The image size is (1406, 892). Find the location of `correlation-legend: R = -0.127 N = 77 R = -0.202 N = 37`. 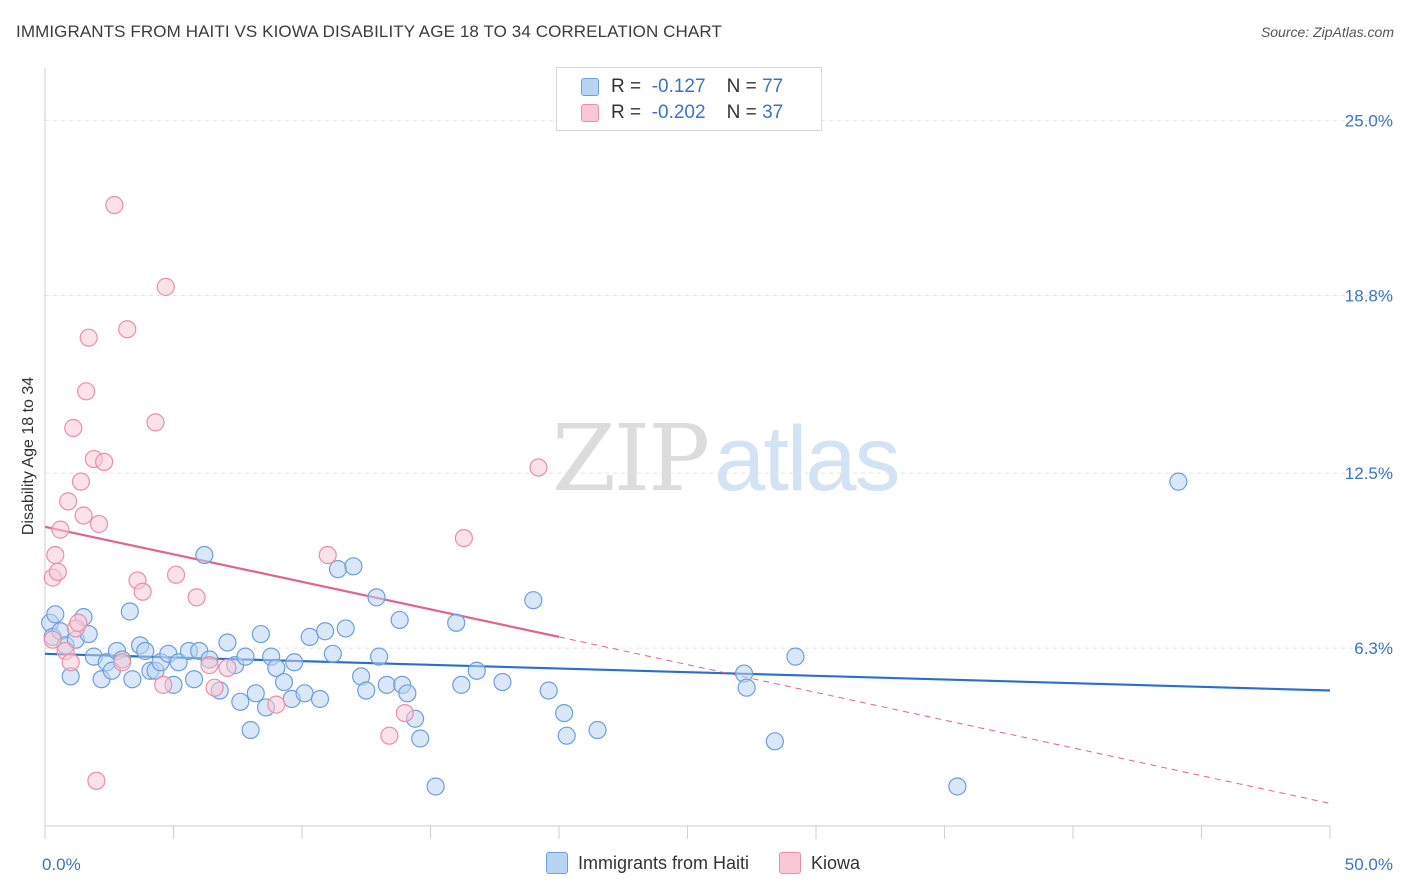

correlation-legend: R = -0.127 N = 77 R = -0.202 N = 37 is located at coordinates (689, 99).